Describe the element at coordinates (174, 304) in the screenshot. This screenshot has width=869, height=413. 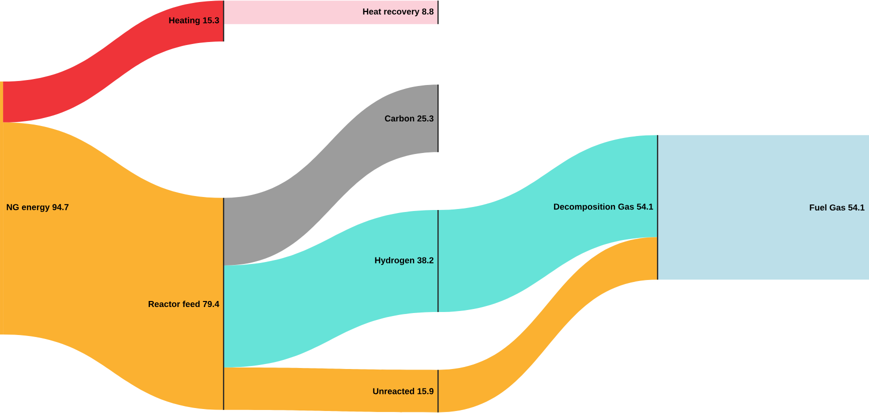
I see `category-label: Reactor feed` at that location.